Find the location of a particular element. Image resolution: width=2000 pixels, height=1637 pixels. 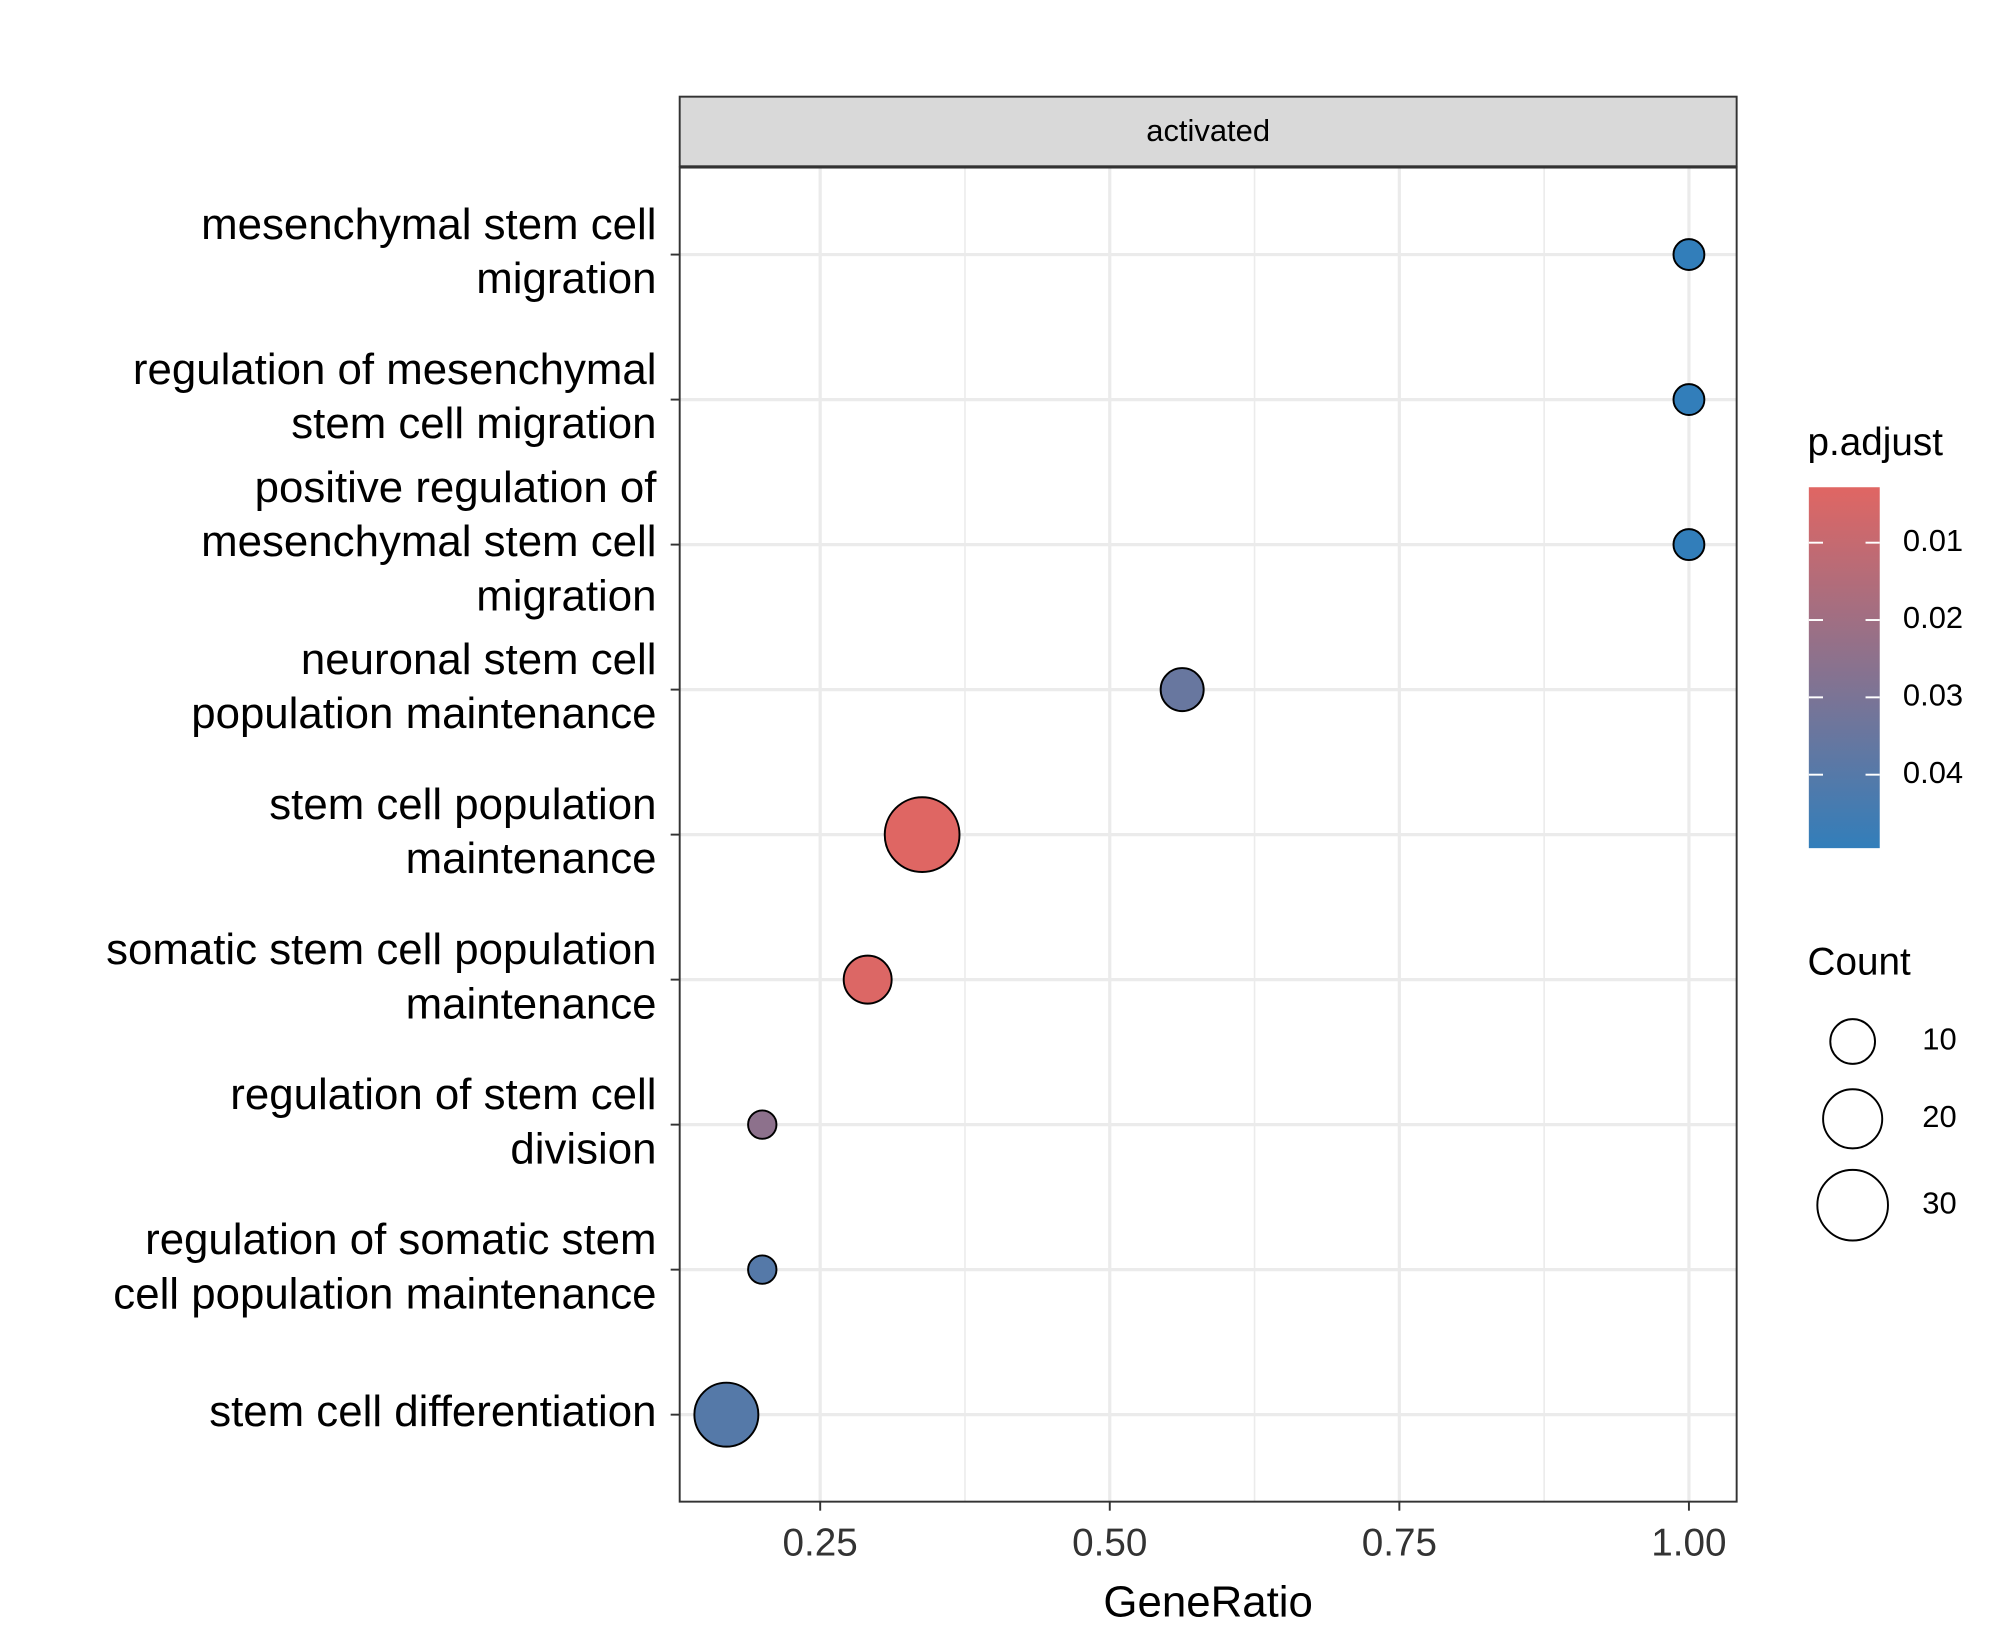

x-tick-label: 1.00 is located at coordinates (1688, 1543).